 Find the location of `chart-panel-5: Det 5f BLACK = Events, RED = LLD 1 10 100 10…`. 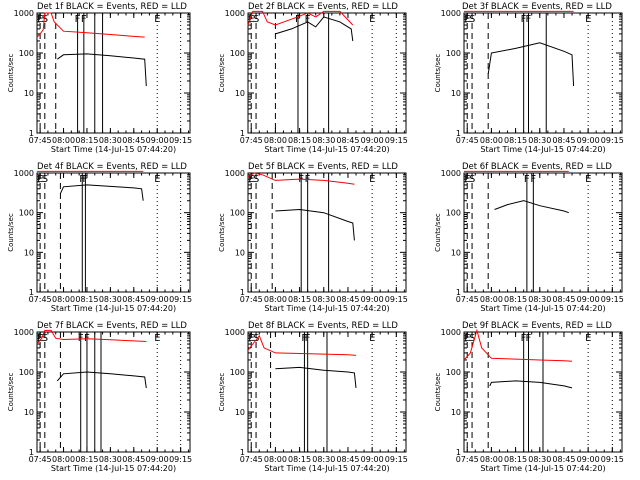

chart-panel-5: Det 5f BLACK = Events, RED = LLD 1 10 100 10… is located at coordinates (313, 237).